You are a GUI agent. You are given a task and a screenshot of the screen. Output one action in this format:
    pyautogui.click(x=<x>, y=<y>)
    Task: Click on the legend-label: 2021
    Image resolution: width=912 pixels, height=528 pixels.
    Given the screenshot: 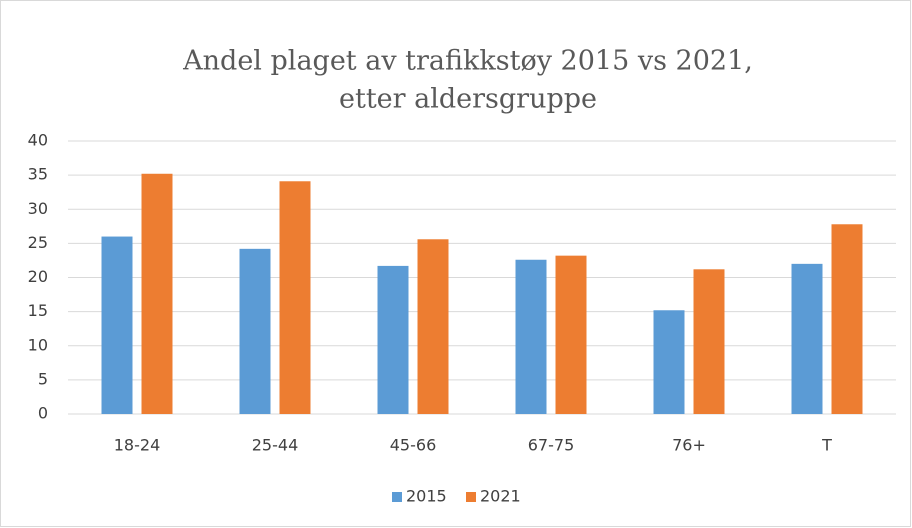 What is the action you would take?
    pyautogui.click(x=500, y=496)
    